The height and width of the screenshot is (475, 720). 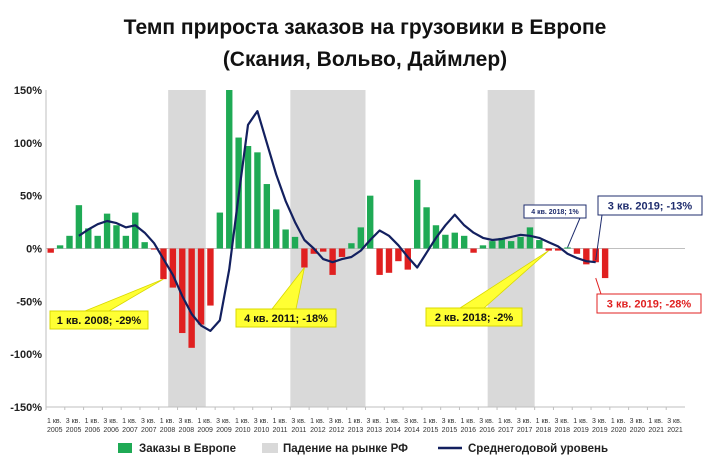 I want to click on y-tick-label: 100%, so click(x=28, y=144).